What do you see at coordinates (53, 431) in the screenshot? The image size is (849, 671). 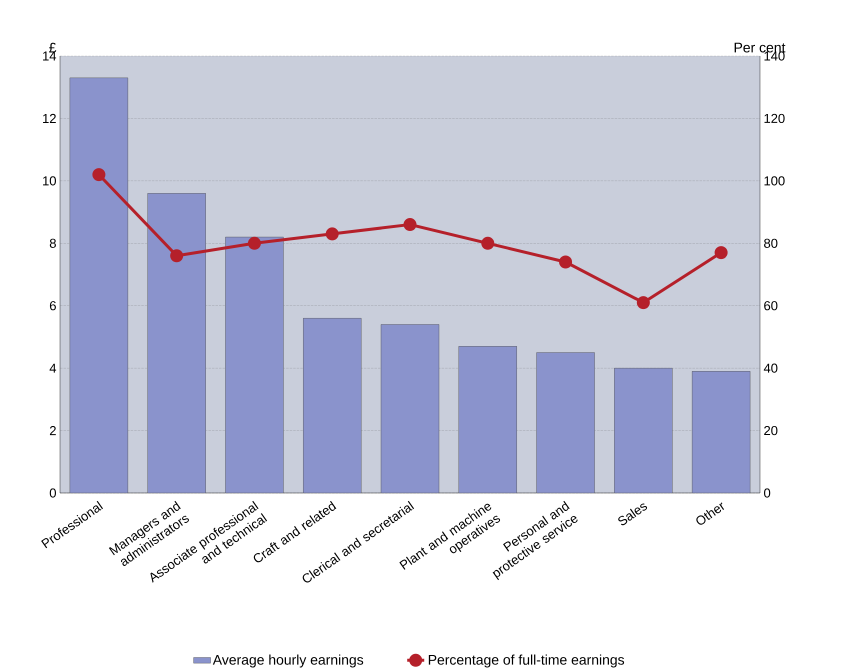 I see `y-tick-label: 2` at bounding box center [53, 431].